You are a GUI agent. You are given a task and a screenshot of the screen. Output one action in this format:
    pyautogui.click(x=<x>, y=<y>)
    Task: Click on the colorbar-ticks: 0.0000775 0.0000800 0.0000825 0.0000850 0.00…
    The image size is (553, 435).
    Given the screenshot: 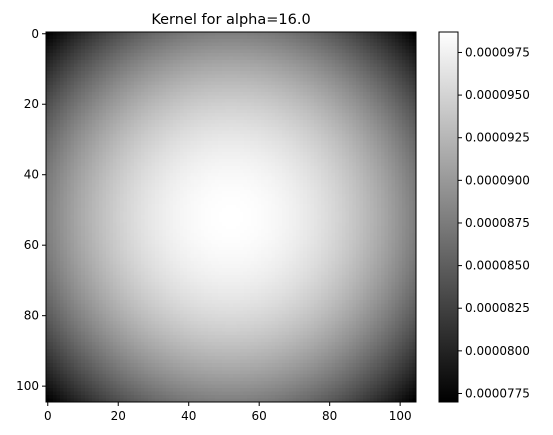 What is the action you would take?
    pyautogui.click(x=494, y=222)
    